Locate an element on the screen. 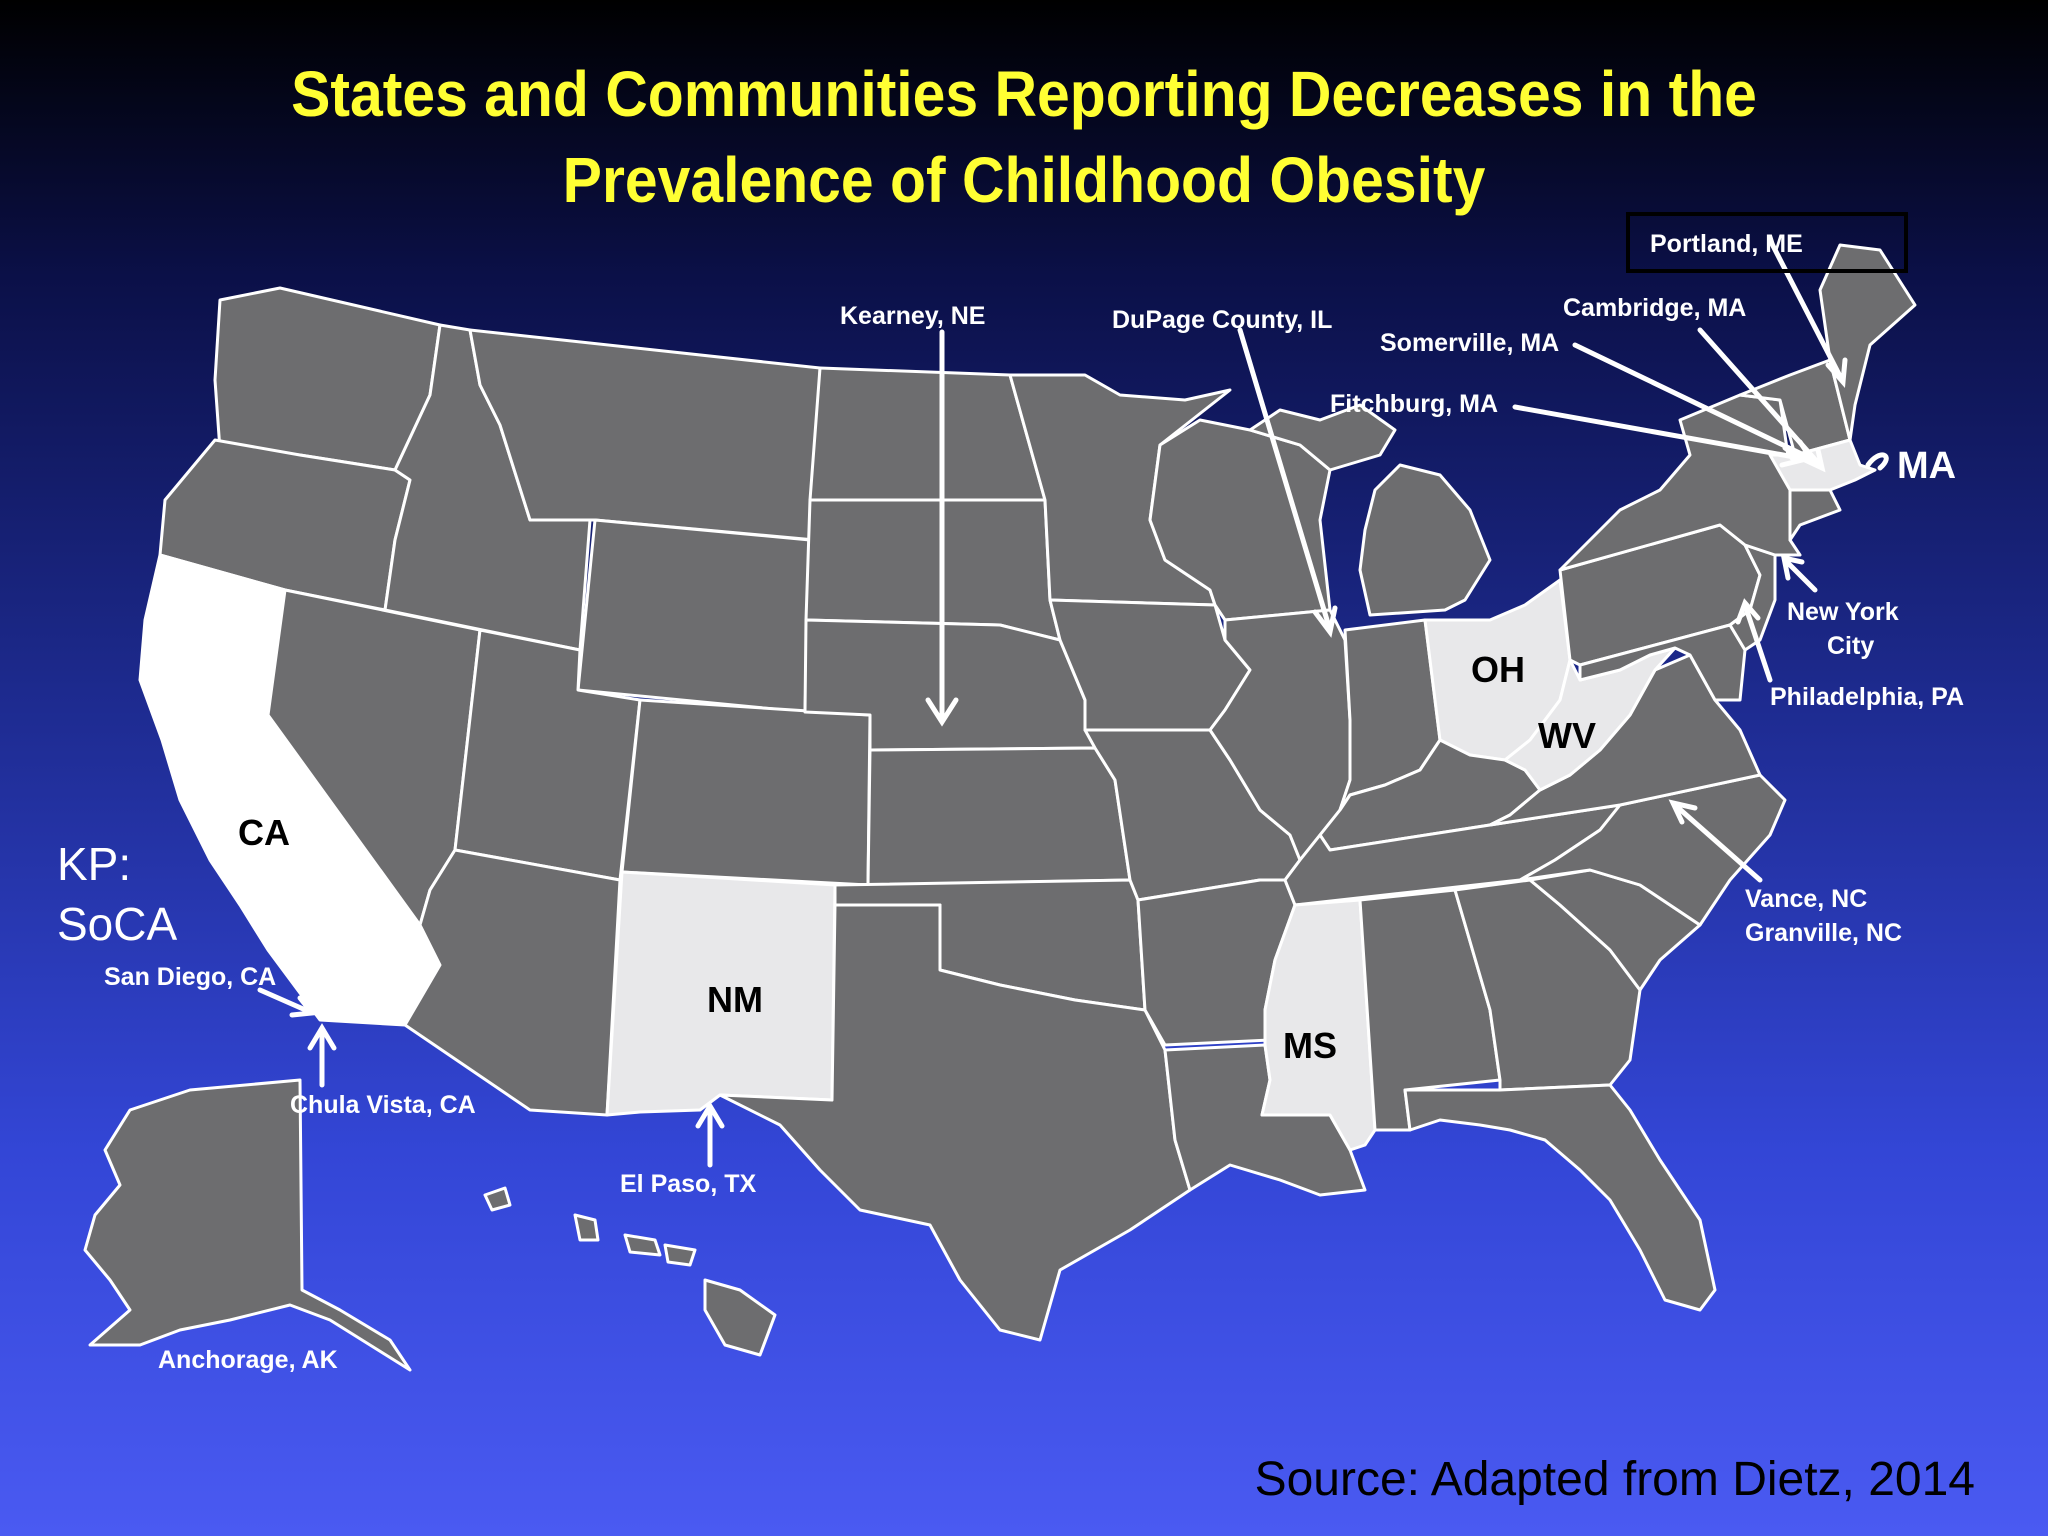 This screenshot has height=1536, width=2048. arrow-nyc is located at coordinates (1799, 573).